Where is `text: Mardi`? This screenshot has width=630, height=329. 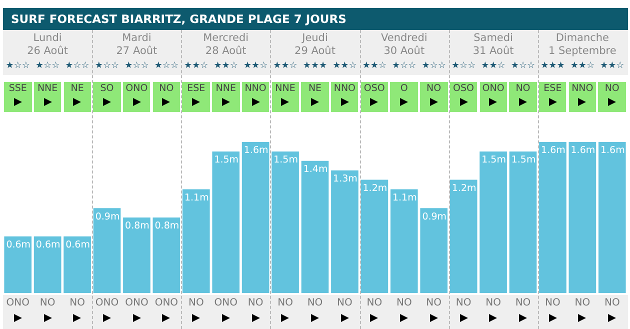 text: Mardi is located at coordinates (136, 38).